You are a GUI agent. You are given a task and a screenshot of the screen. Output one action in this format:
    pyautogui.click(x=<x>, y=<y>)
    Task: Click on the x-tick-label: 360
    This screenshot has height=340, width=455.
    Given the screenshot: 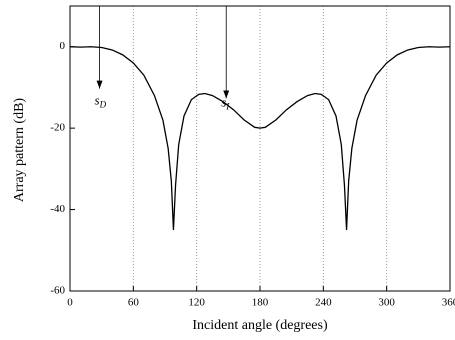 What is the action you would take?
    pyautogui.click(x=448, y=303)
    